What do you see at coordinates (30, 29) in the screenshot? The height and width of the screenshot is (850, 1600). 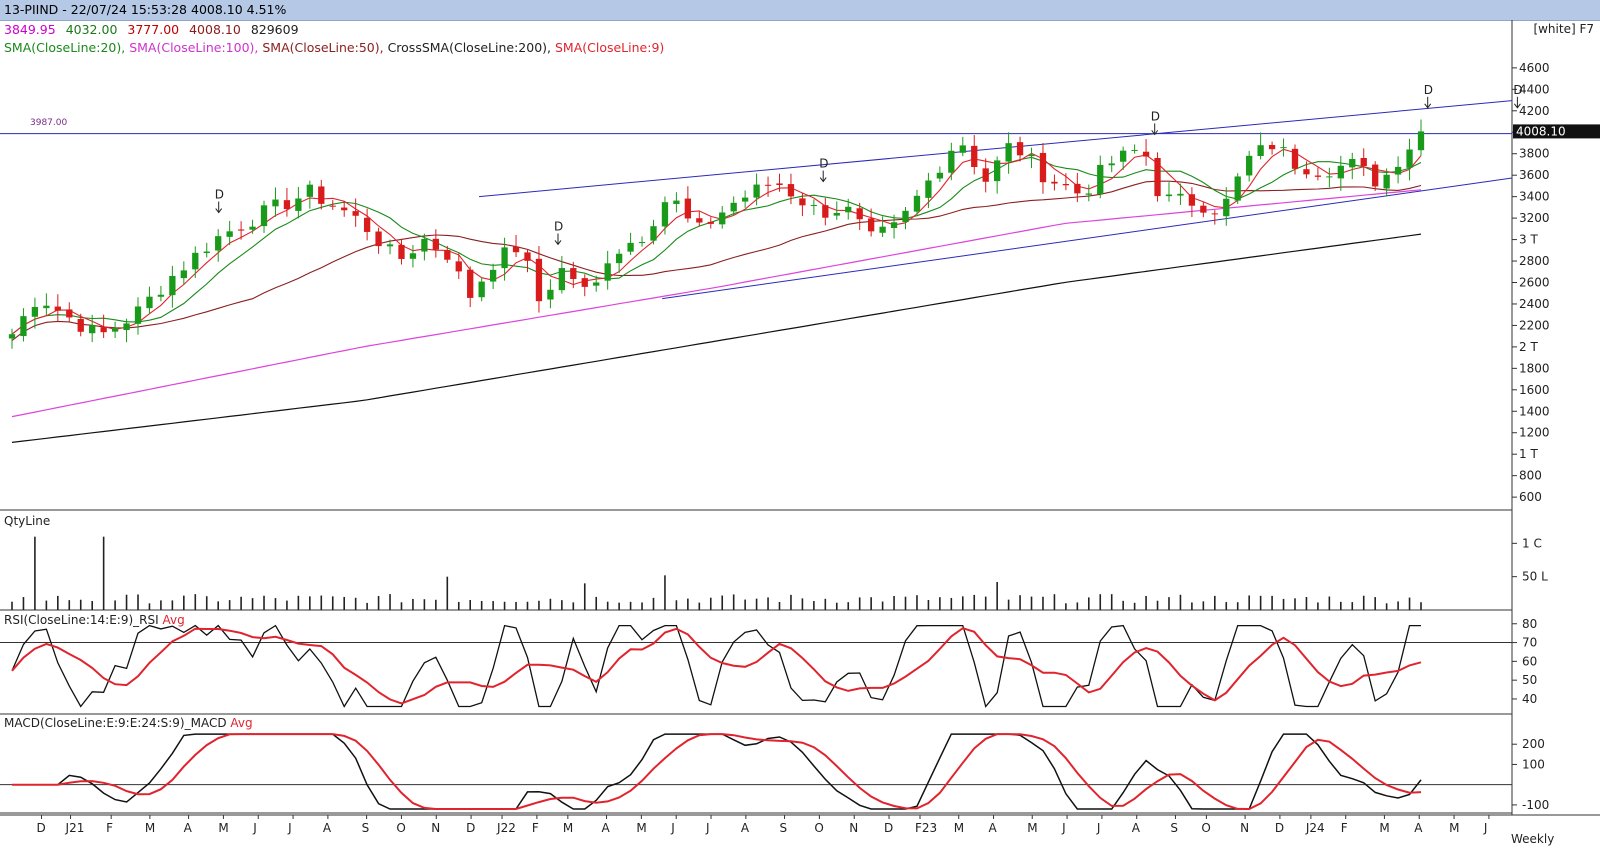 I see `ohlc-value: 3849.95` at bounding box center [30, 29].